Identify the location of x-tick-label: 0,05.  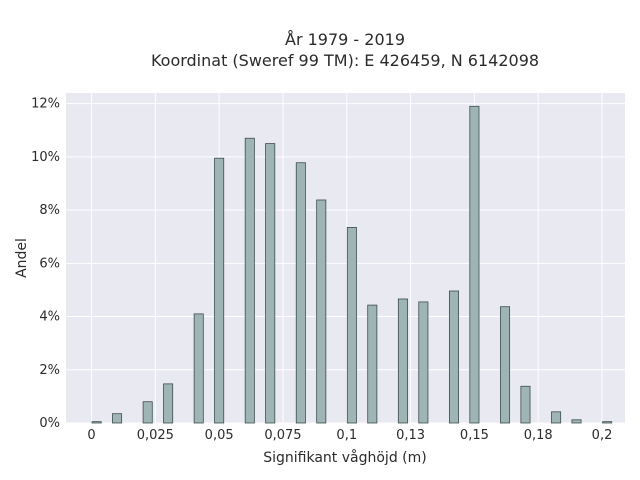
(219, 435).